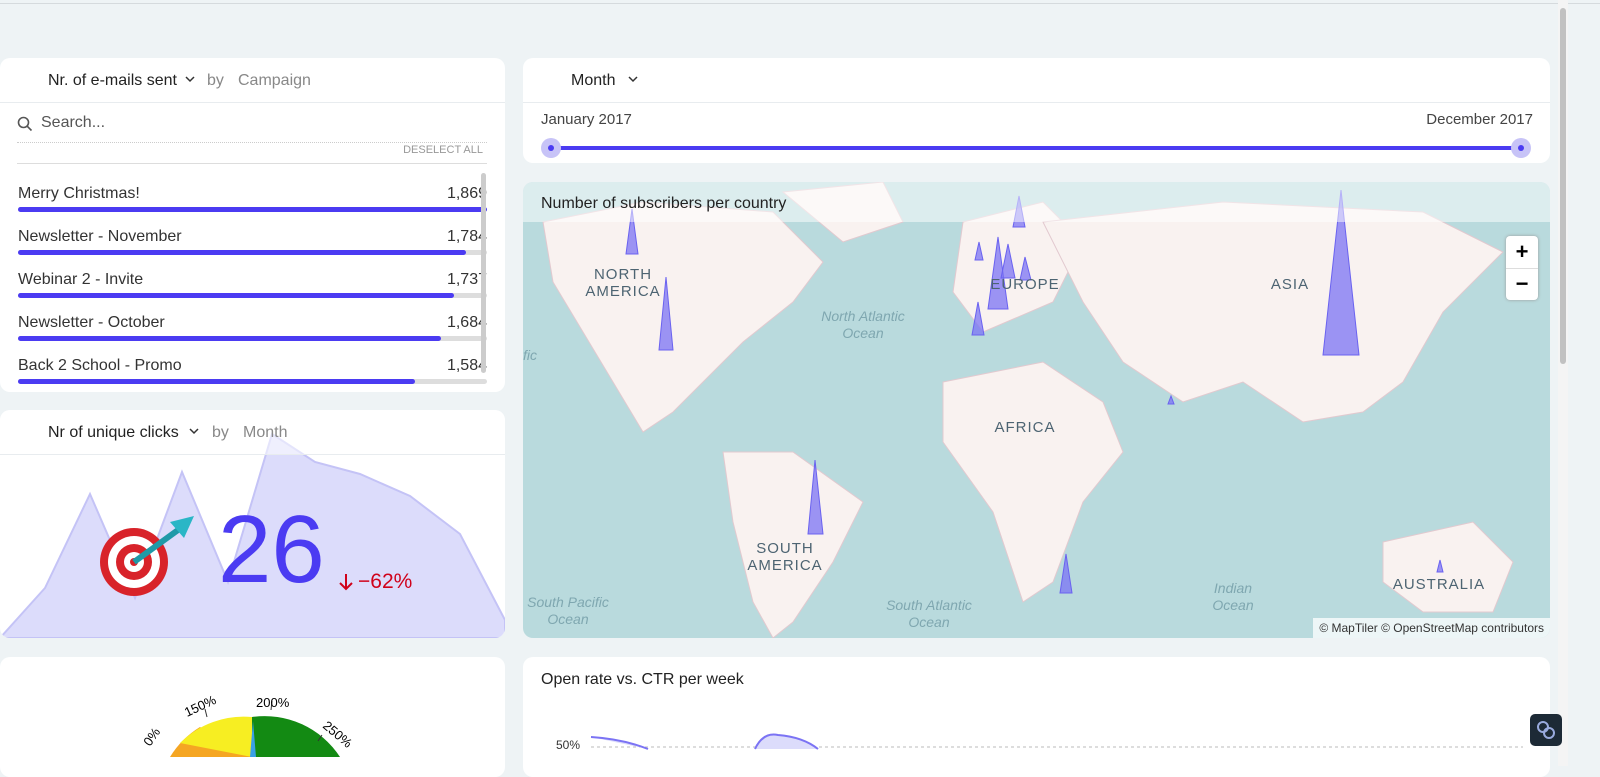 The image size is (1600, 777). I want to click on map-title: Number of subscribers per country, so click(664, 203).